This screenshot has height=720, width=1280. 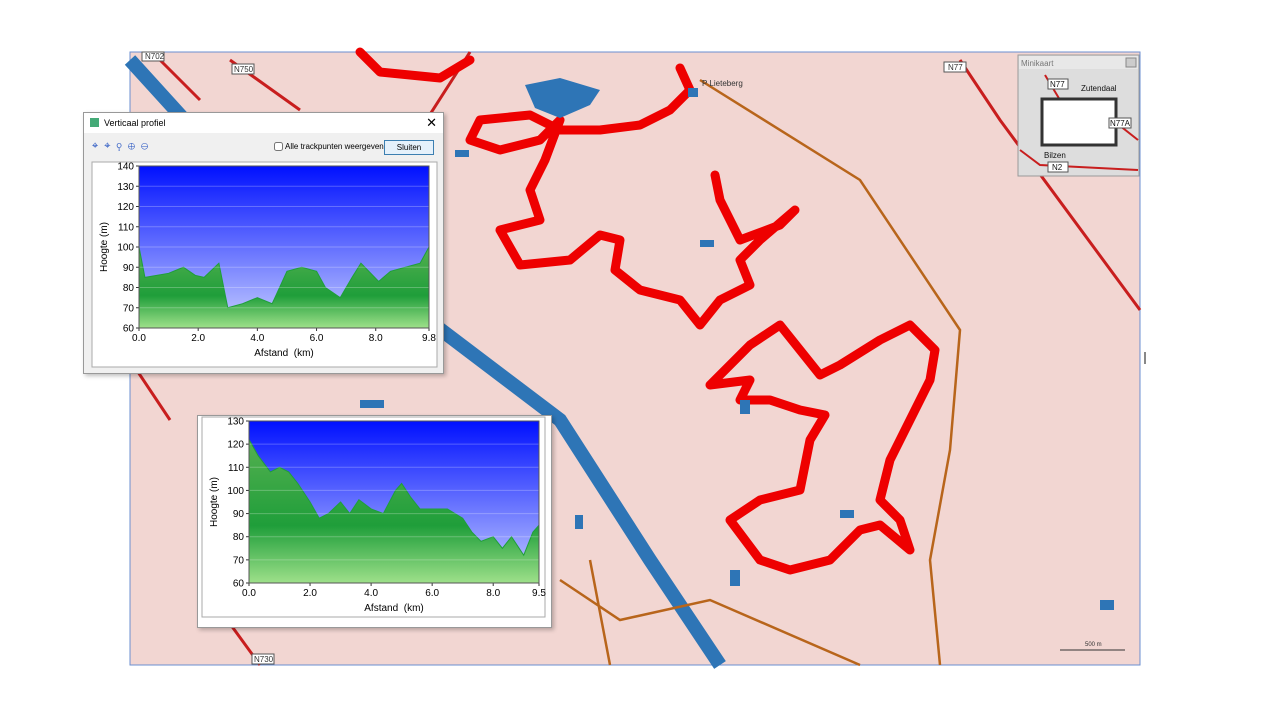 What do you see at coordinates (1055, 155) in the screenshot?
I see `minimap-label: Bilzen` at bounding box center [1055, 155].